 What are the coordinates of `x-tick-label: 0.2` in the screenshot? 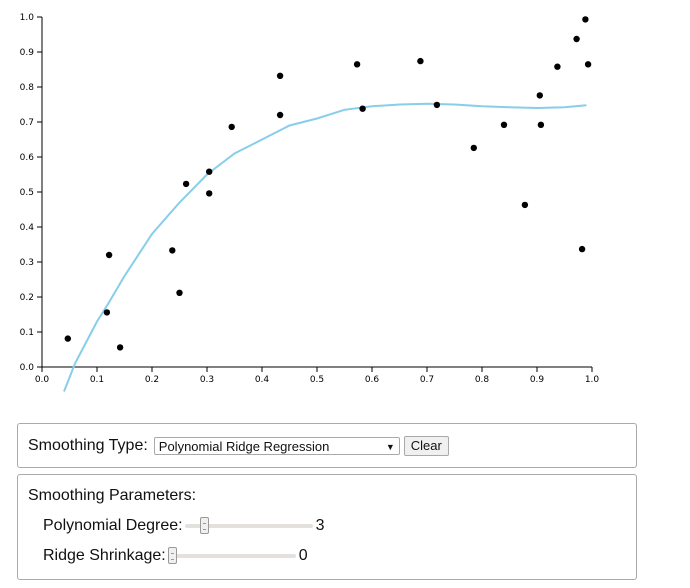 It's located at (152, 380).